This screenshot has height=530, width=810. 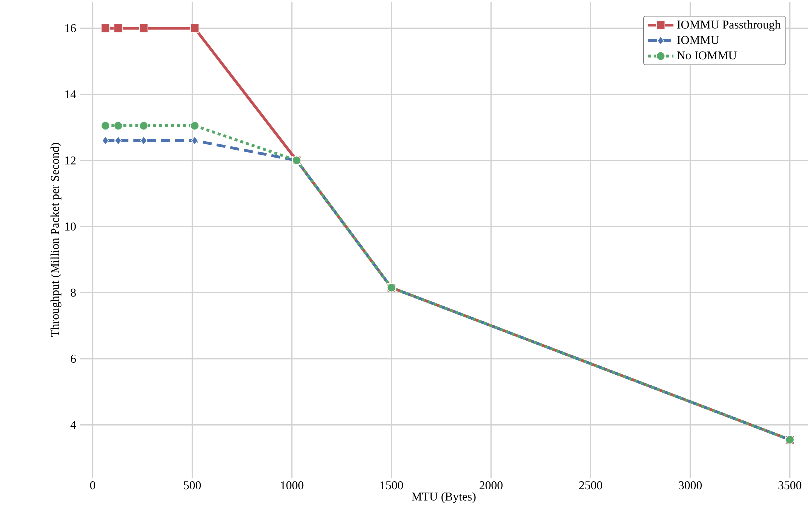 I want to click on x-tick-label: 3500, so click(x=790, y=486).